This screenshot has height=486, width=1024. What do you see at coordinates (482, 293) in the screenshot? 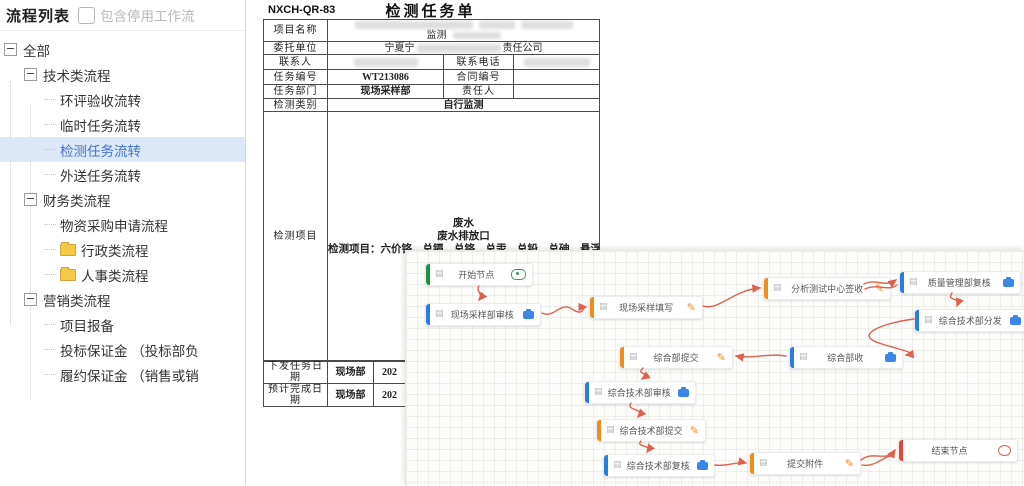
I see `arrow-start-to-review` at bounding box center [482, 293].